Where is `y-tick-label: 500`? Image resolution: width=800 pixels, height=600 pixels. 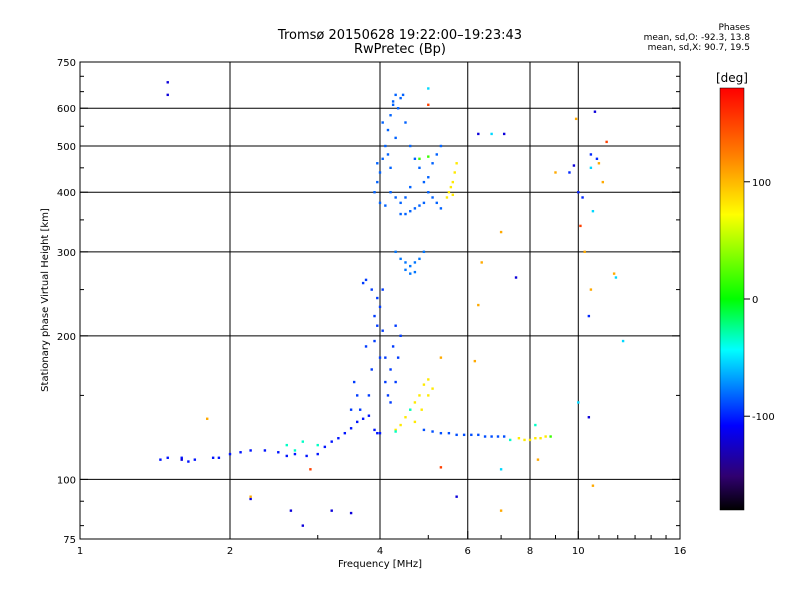
y-tick-label: 500 is located at coordinates (66, 147).